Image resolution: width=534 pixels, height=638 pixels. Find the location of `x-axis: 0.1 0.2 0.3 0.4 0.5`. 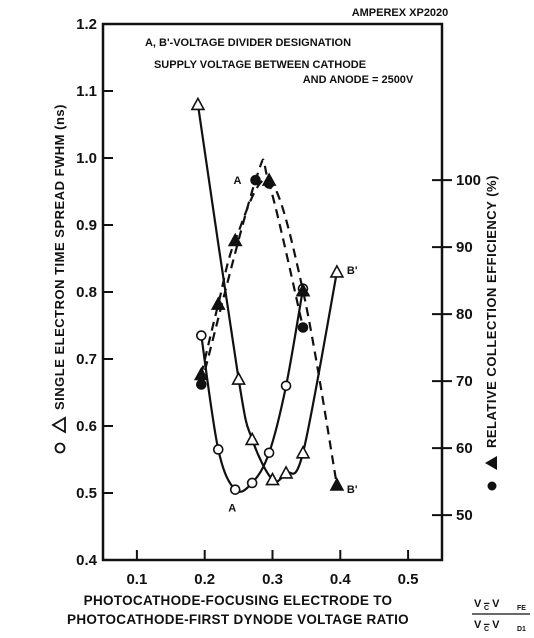

x-axis: 0.1 0.2 0.3 0.4 0.5 is located at coordinates (272, 569).